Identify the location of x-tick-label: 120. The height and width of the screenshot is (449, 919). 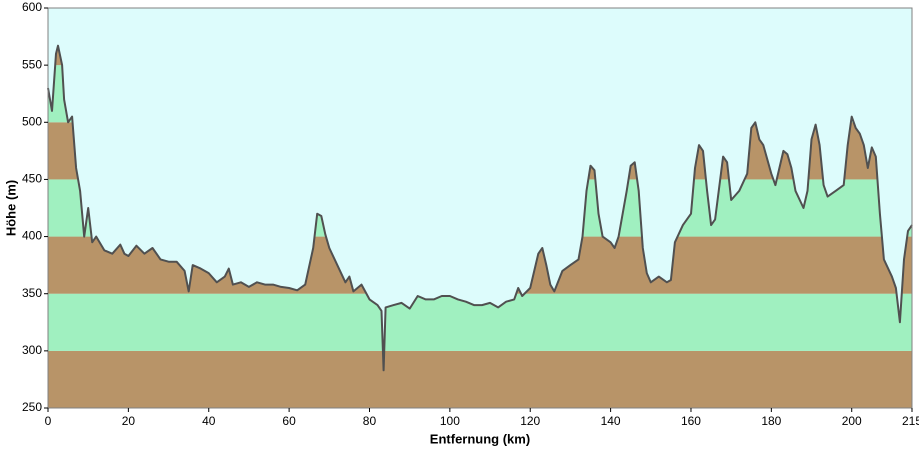
(530, 421).